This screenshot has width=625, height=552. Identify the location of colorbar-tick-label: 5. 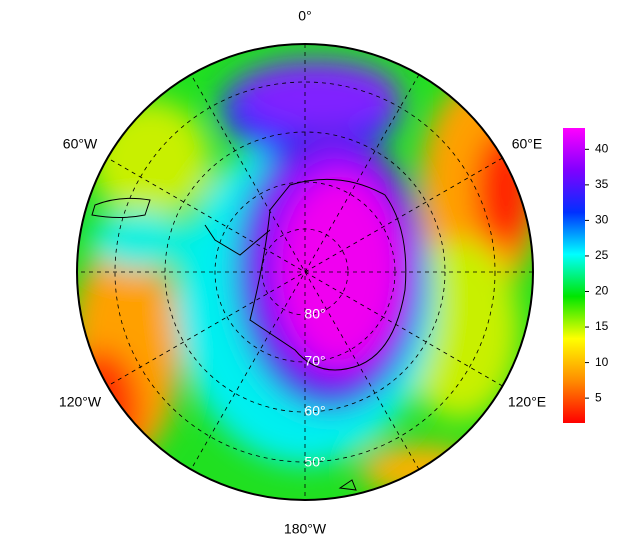
(598, 397).